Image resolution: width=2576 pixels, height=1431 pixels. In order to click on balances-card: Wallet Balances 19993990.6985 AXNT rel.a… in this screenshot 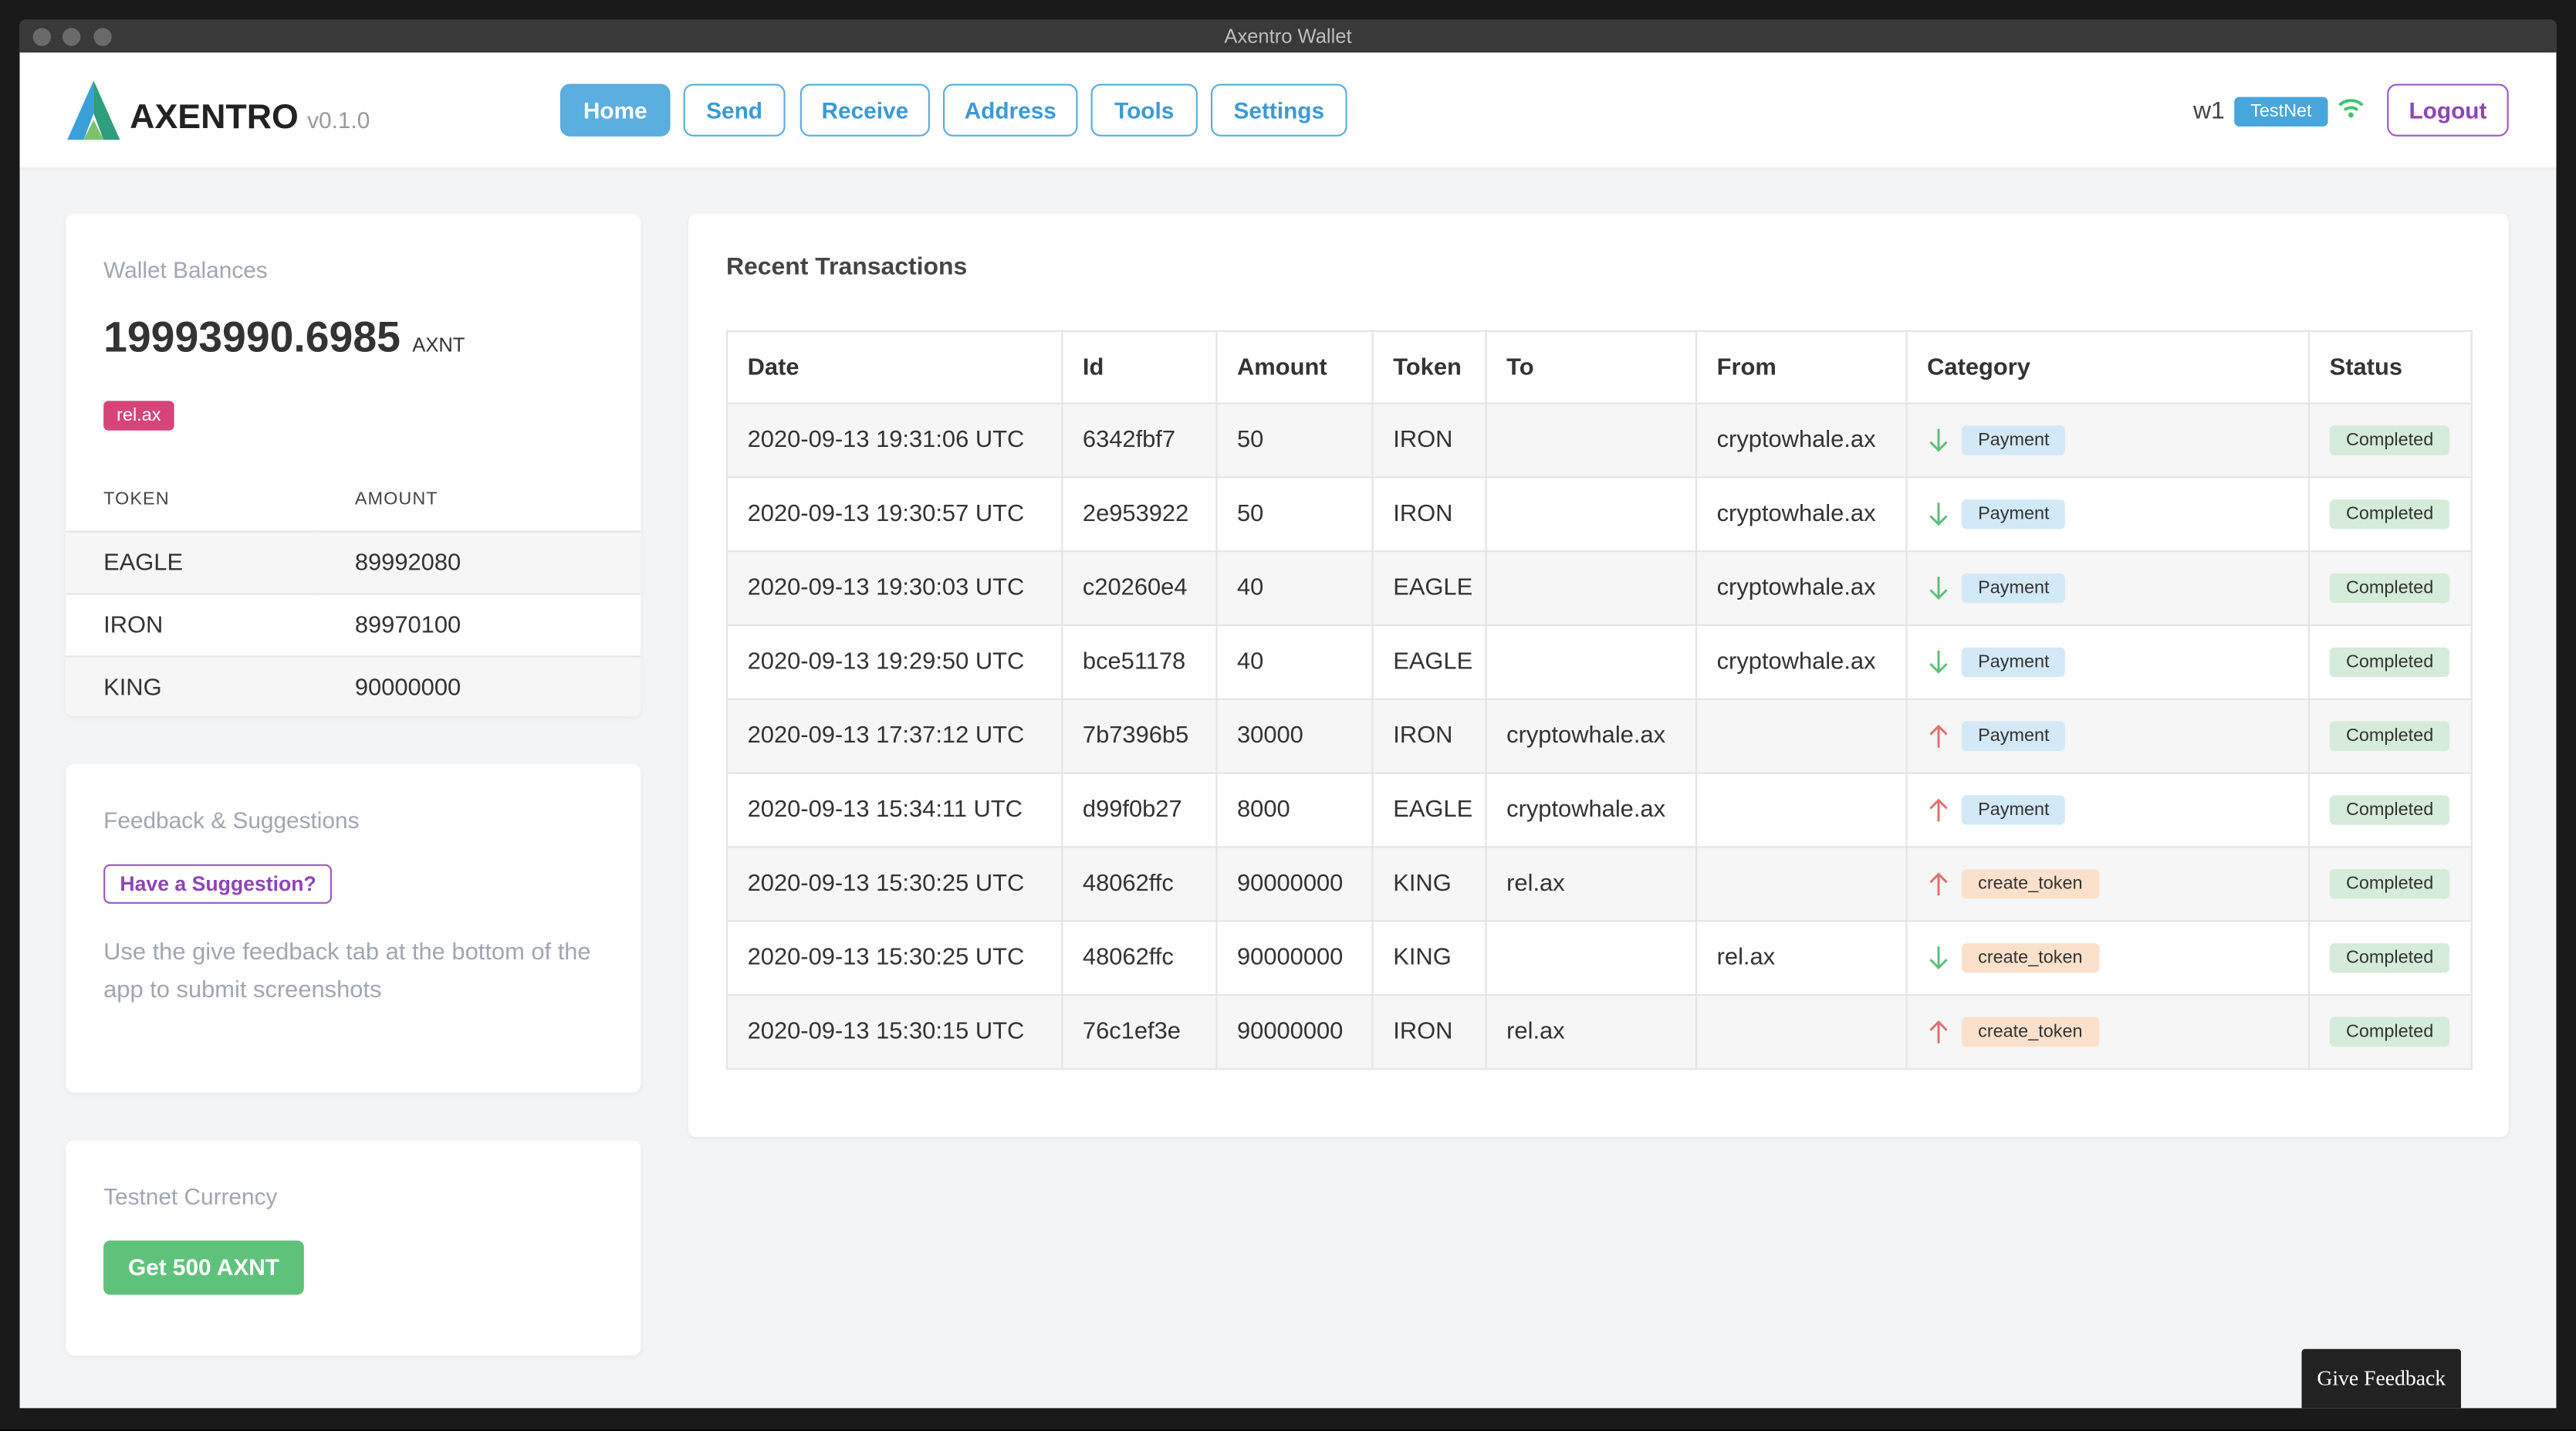, I will do `click(353, 465)`.